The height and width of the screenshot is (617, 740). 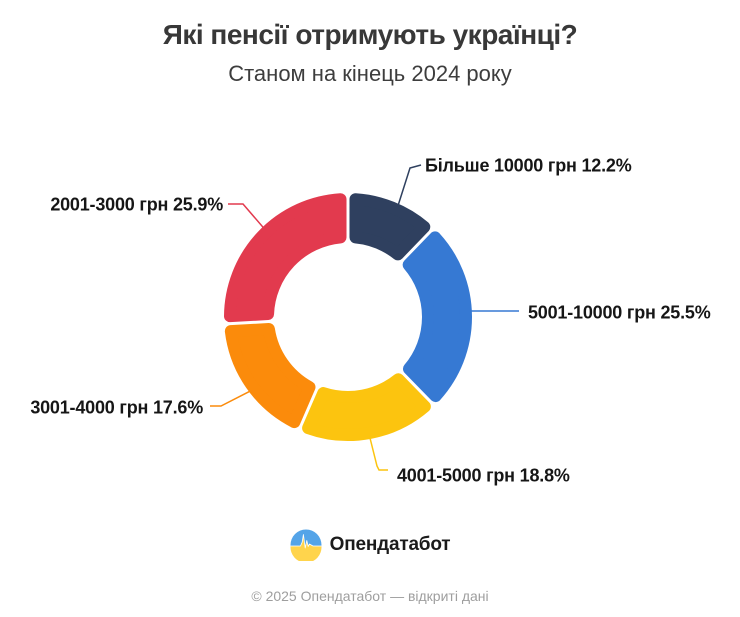 What do you see at coordinates (306, 541) in the screenshot?
I see `logo-pulse-line` at bounding box center [306, 541].